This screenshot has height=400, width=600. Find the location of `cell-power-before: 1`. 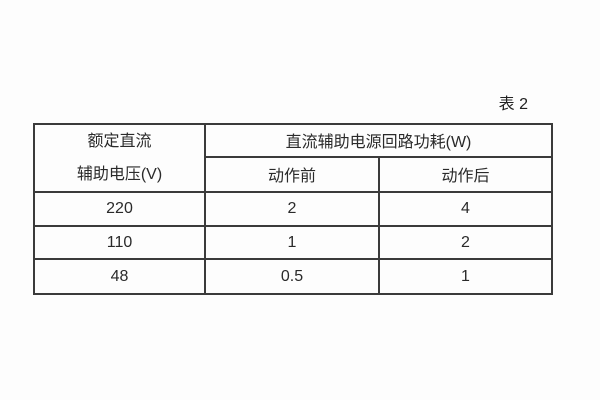

cell-power-before: 1 is located at coordinates (292, 242).